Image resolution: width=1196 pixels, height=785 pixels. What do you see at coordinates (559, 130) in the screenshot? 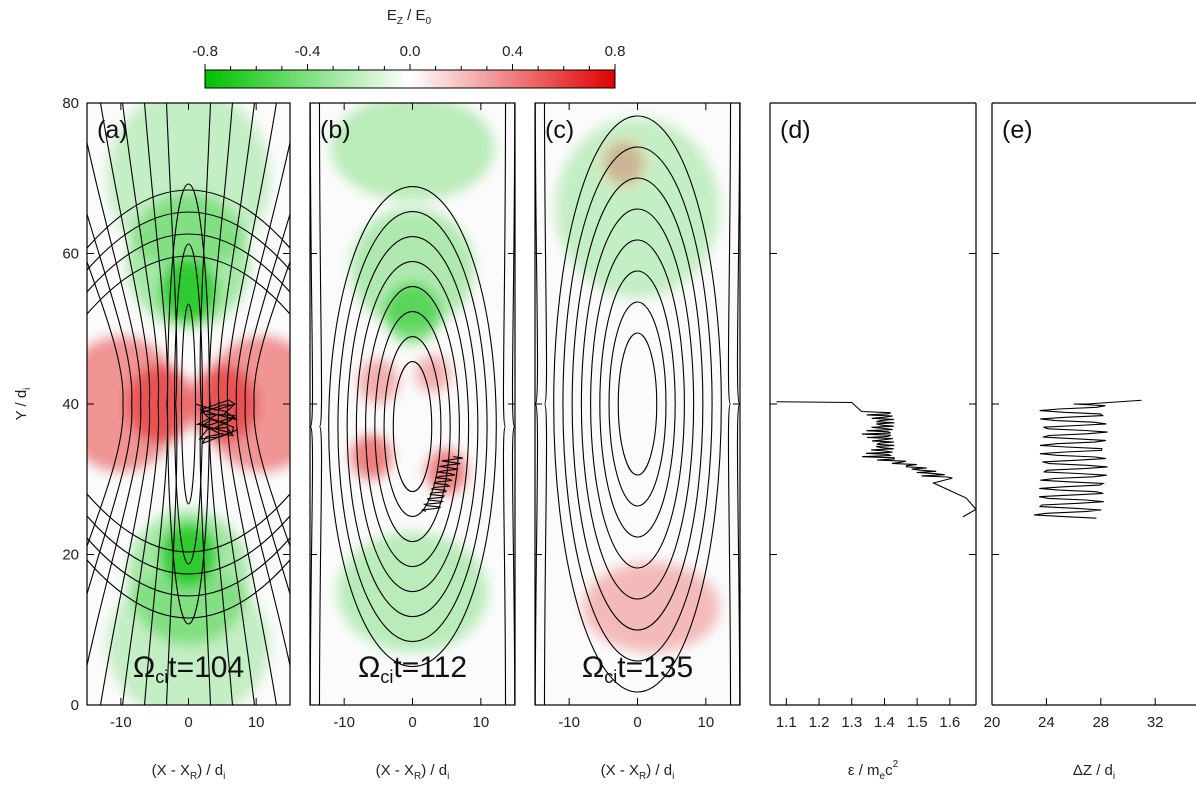
I see `panel-label: (c)` at bounding box center [559, 130].